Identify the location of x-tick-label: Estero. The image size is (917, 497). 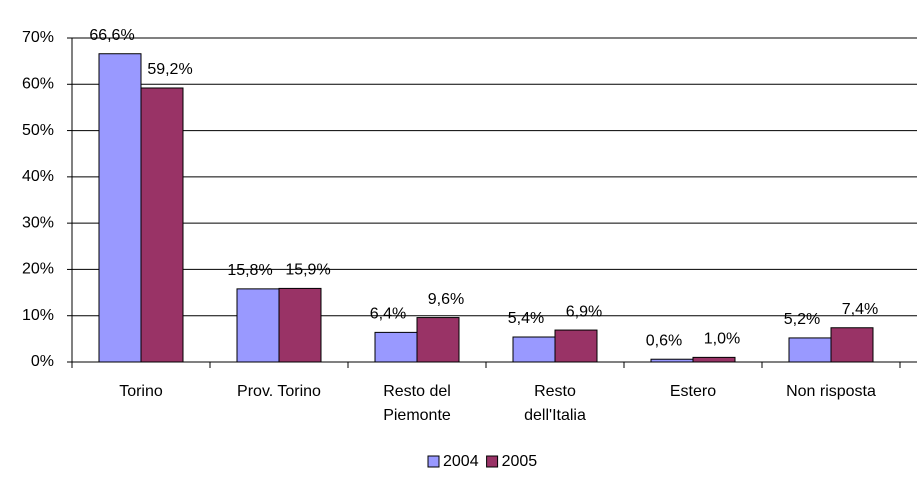
(693, 391).